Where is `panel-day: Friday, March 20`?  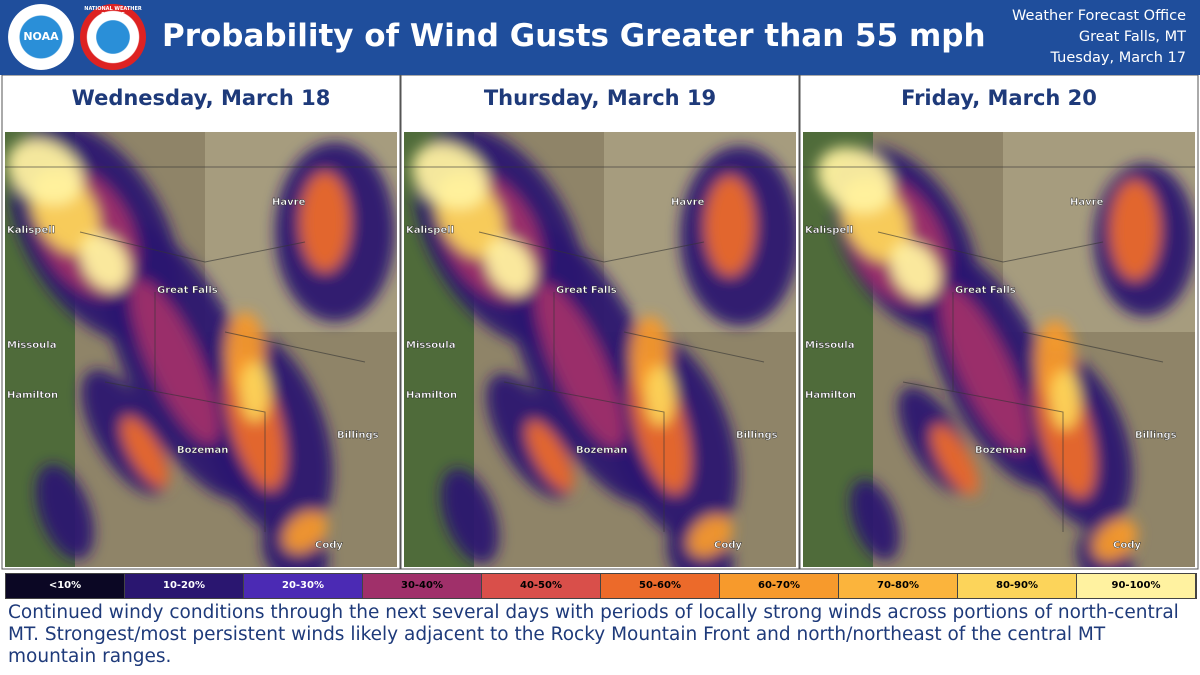 panel-day: Friday, March 20 is located at coordinates (999, 98).